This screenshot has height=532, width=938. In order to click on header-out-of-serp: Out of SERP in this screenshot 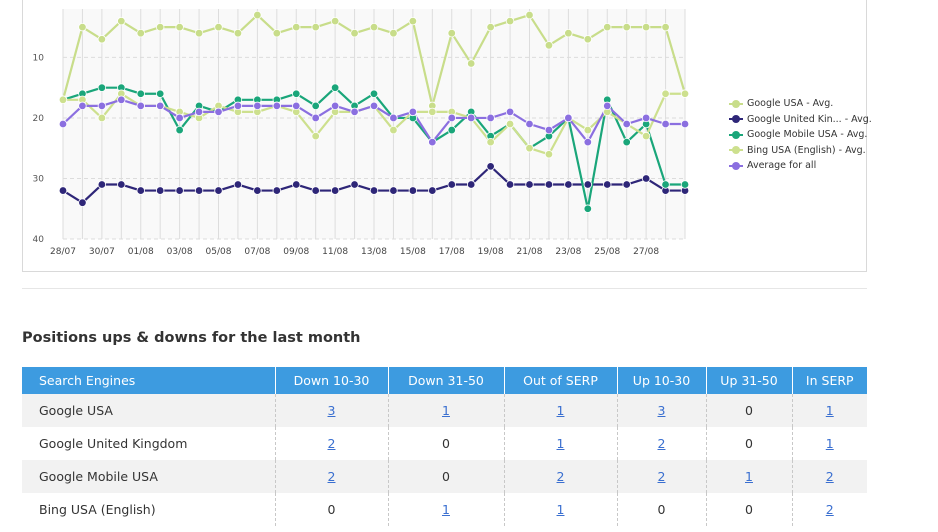, I will do `click(561, 380)`.